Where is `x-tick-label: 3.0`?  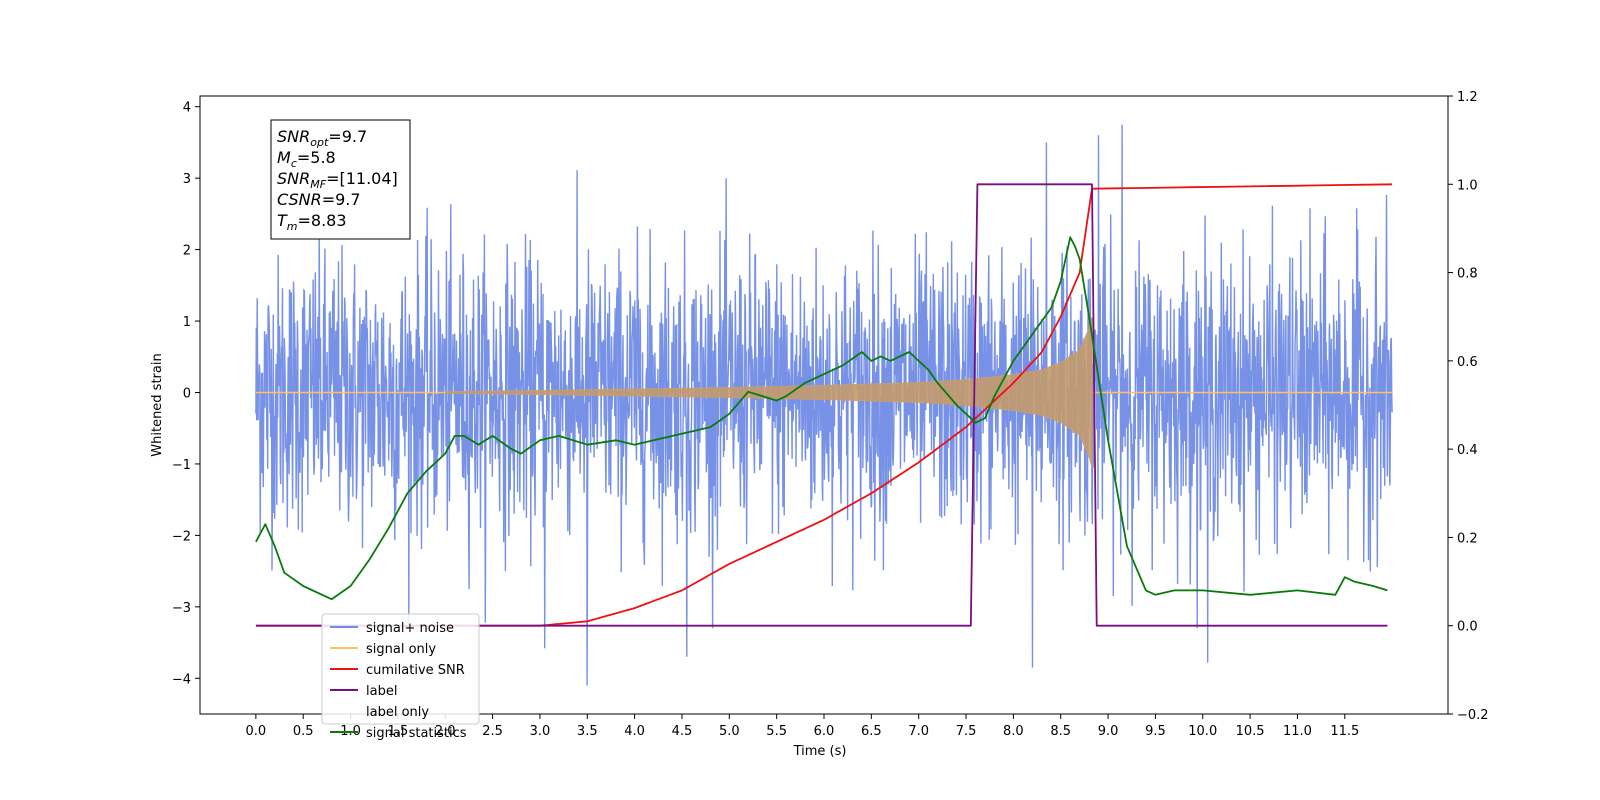
x-tick-label: 3.0 is located at coordinates (540, 731).